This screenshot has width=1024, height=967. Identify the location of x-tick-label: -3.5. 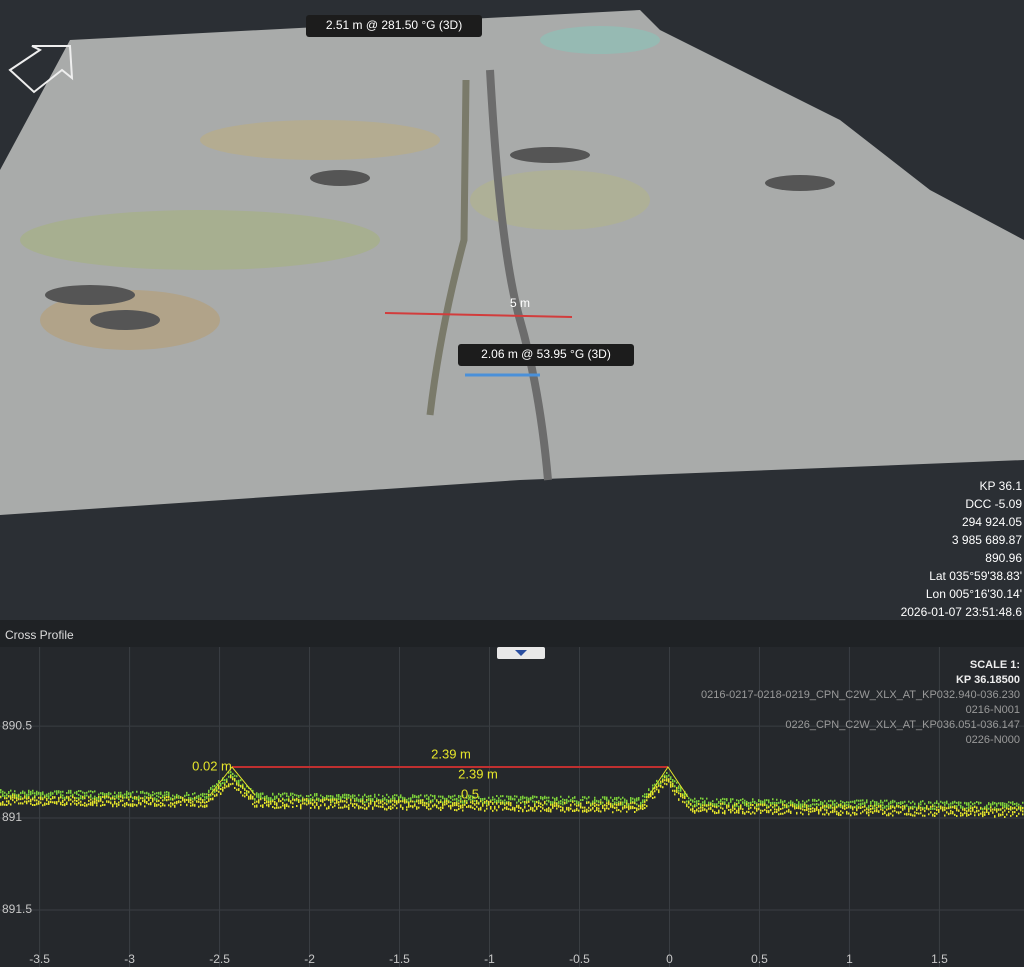
(39, 959).